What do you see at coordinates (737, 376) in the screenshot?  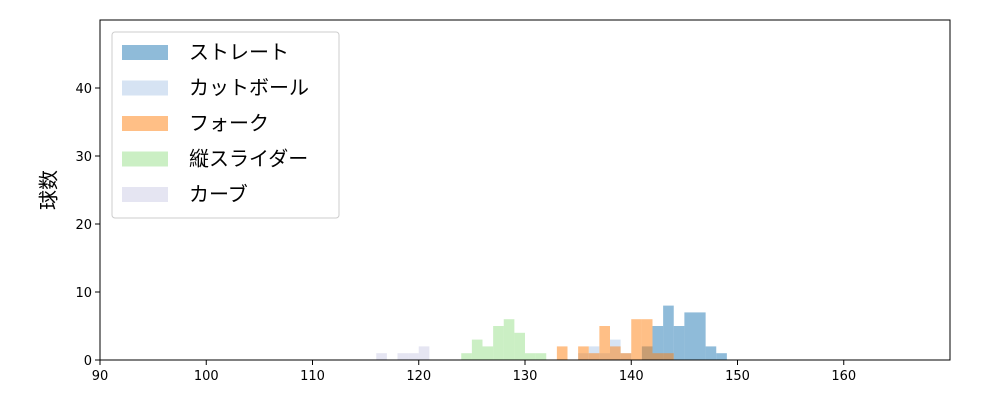 I see `x-tick-label: 150` at bounding box center [737, 376].